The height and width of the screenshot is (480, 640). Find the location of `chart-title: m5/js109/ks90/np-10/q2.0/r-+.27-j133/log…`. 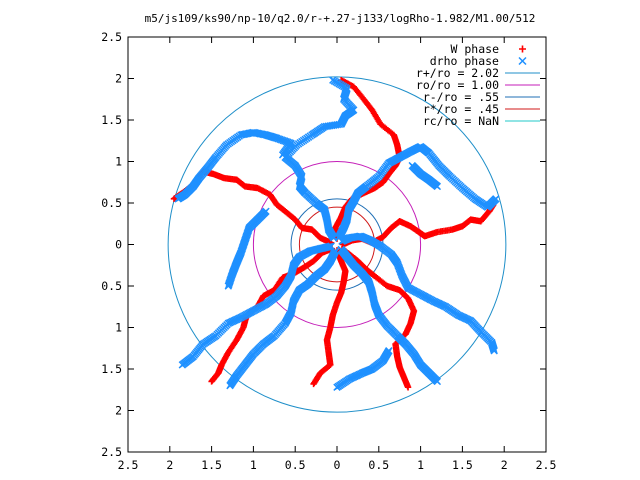

chart-title: m5/js109/ks90/np-10/q2.0/r-+.27-j133/log… is located at coordinates (340, 18).